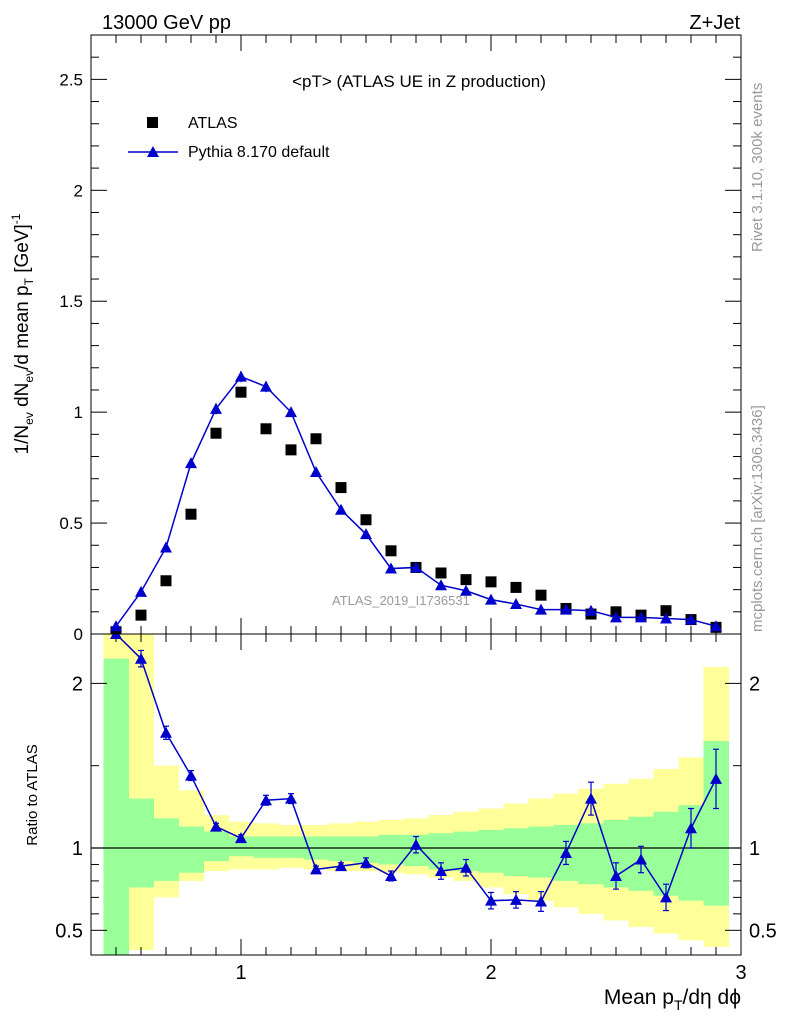 This screenshot has height=1024, width=786. Describe the element at coordinates (754, 684) in the screenshot. I see `ratio-y-tick-label-right: 2` at that location.